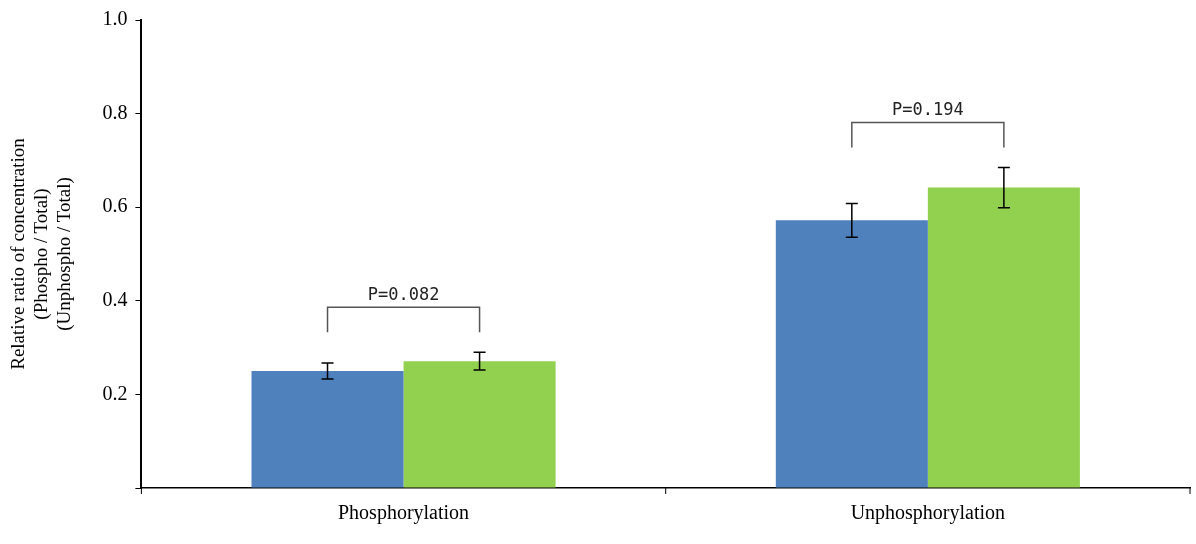  Describe the element at coordinates (115, 18) in the screenshot. I see `y-tick-label: 1.0` at that location.